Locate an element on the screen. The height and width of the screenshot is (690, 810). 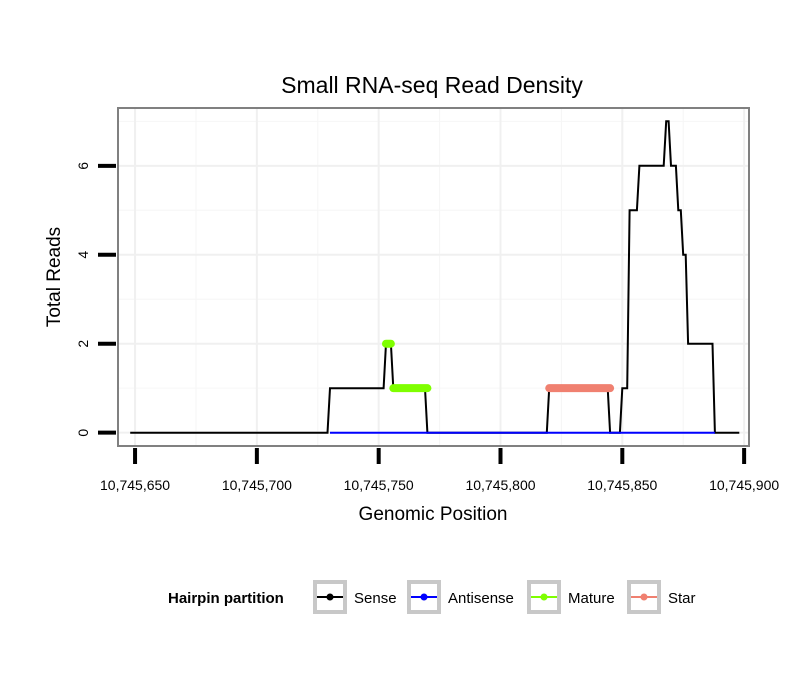
y-tick-label: 2 is located at coordinates (83, 344).